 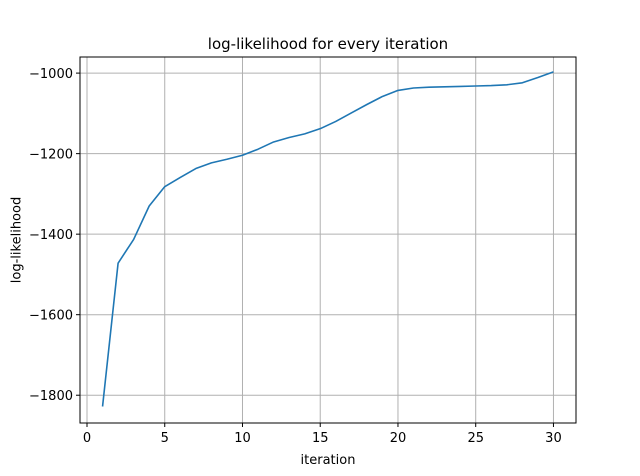 I want to click on x-tick-label: 25, so click(x=475, y=438).